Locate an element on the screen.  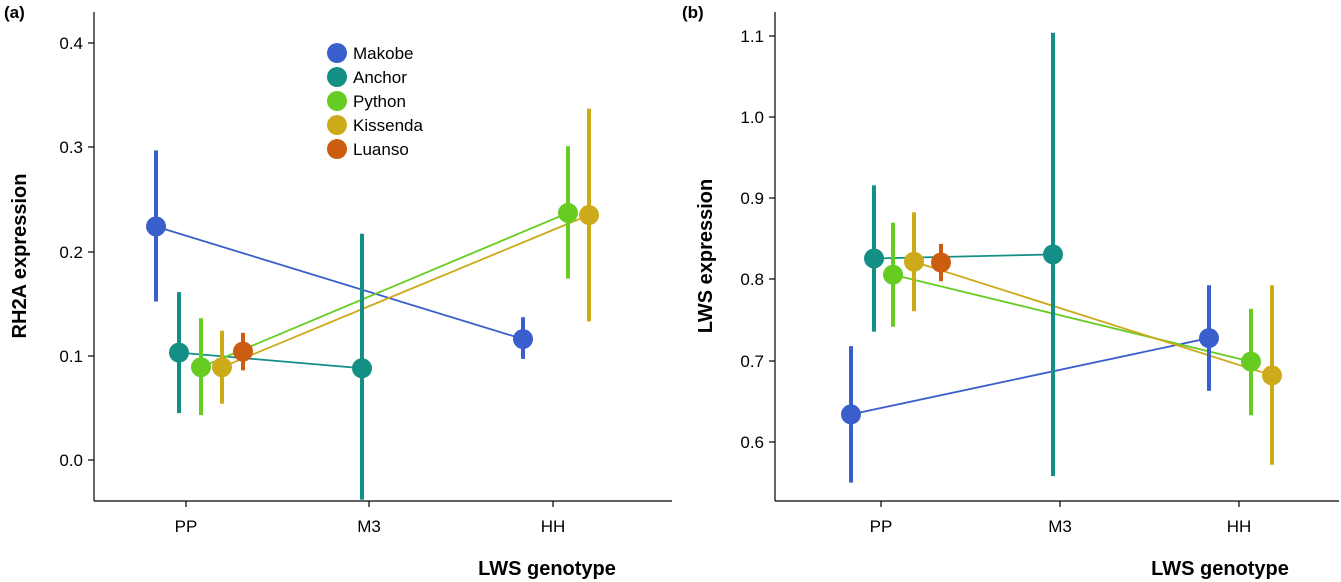
legend-marker-python is located at coordinates (337, 101).